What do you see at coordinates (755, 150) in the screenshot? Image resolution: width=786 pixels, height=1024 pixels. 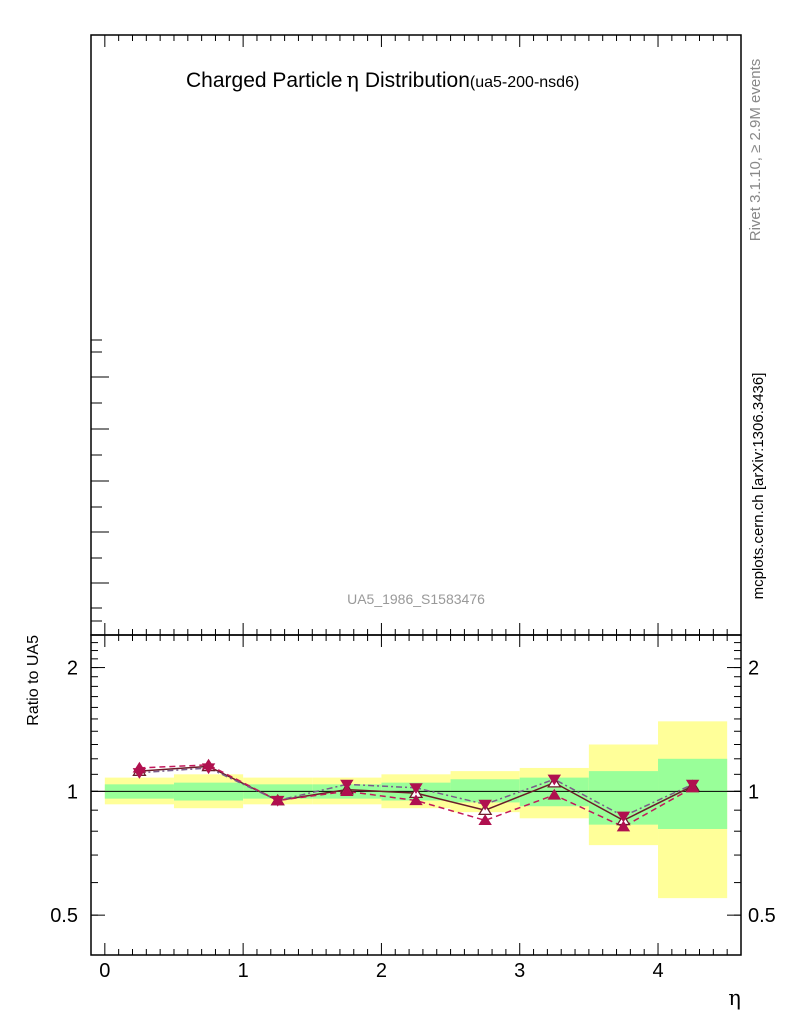 I see `rivet-version-label: Rivet 3.1.10, ≥ 2.9M events` at bounding box center [755, 150].